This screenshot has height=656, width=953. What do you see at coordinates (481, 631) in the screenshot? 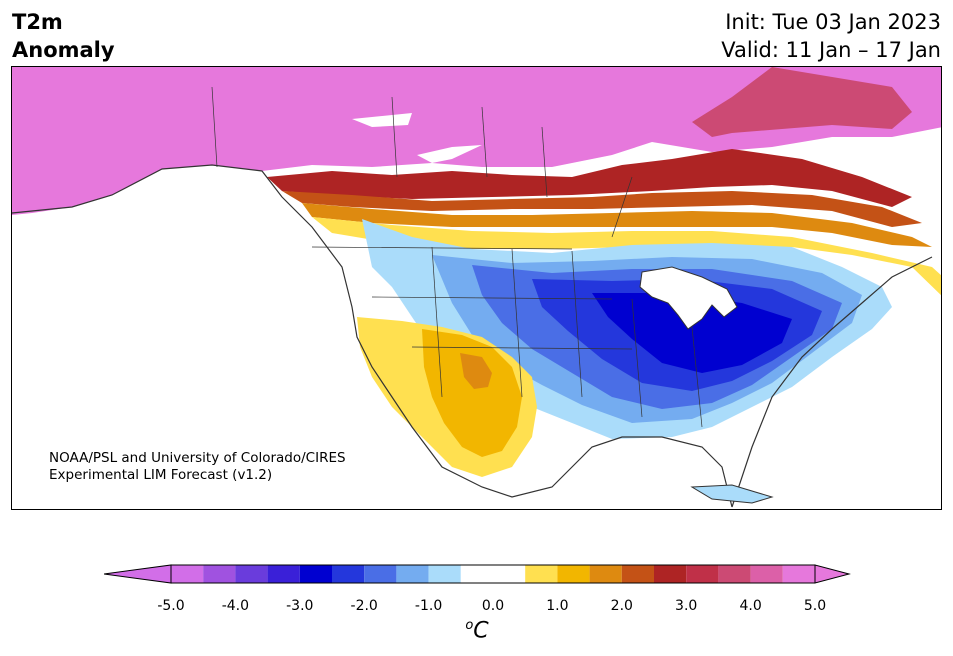
I see `unit-letter: C` at bounding box center [481, 631].